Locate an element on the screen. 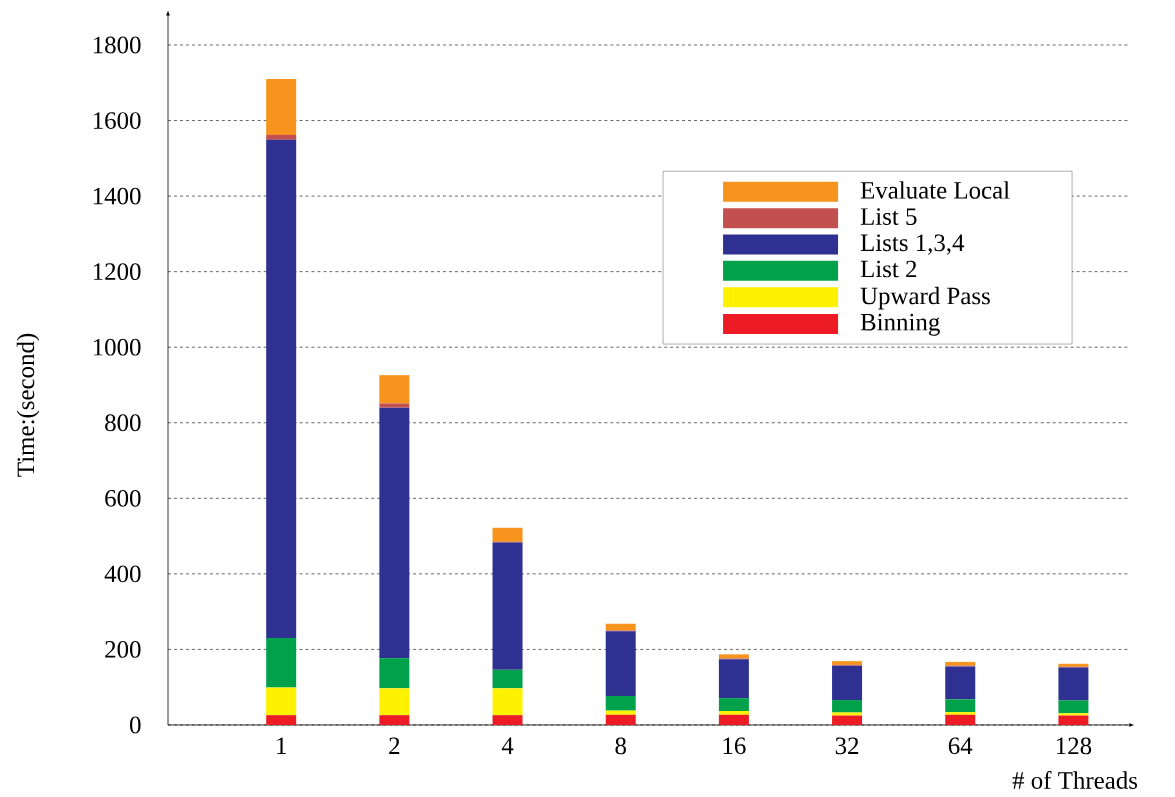  x-tick-label: 4 is located at coordinates (507, 745).